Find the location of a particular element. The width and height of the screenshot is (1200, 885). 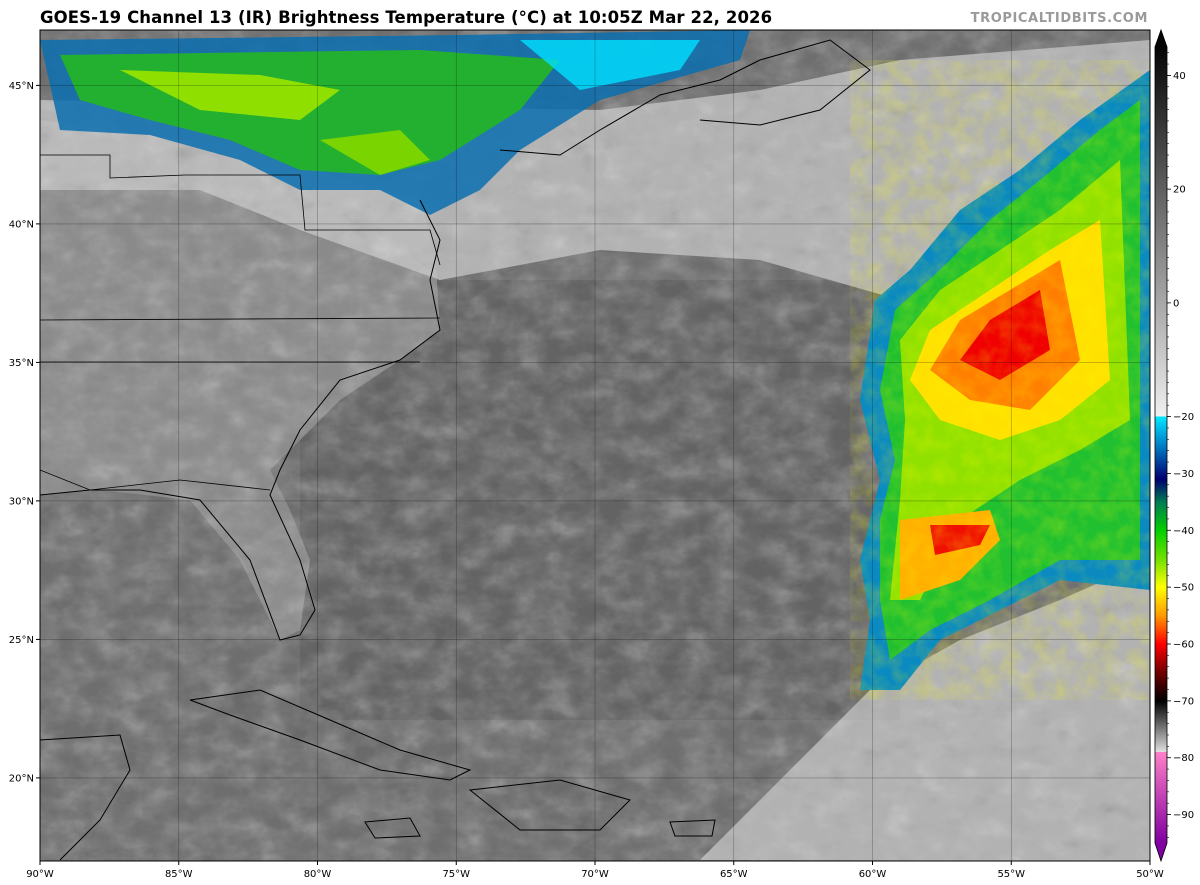

northern-storm-band is located at coordinates (395, 122).